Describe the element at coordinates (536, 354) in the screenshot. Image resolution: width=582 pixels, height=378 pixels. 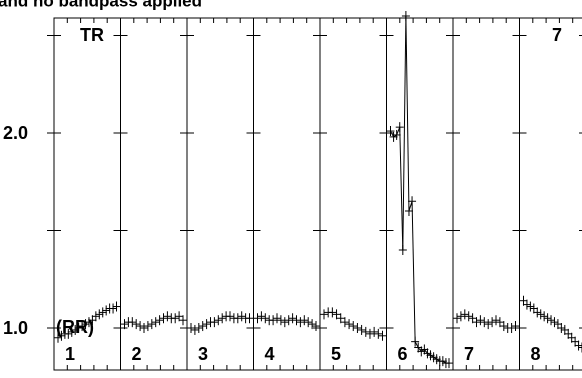
I see `panel-label: 8` at that location.